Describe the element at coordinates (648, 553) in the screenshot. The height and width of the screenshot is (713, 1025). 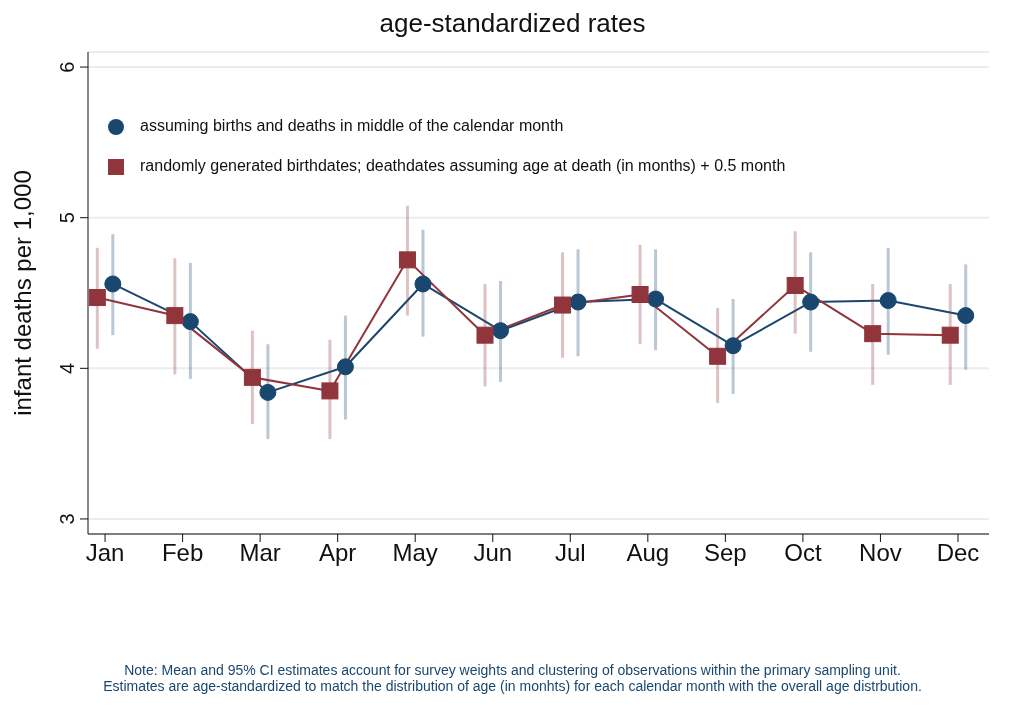
I see `x-tick-label: Aug` at that location.